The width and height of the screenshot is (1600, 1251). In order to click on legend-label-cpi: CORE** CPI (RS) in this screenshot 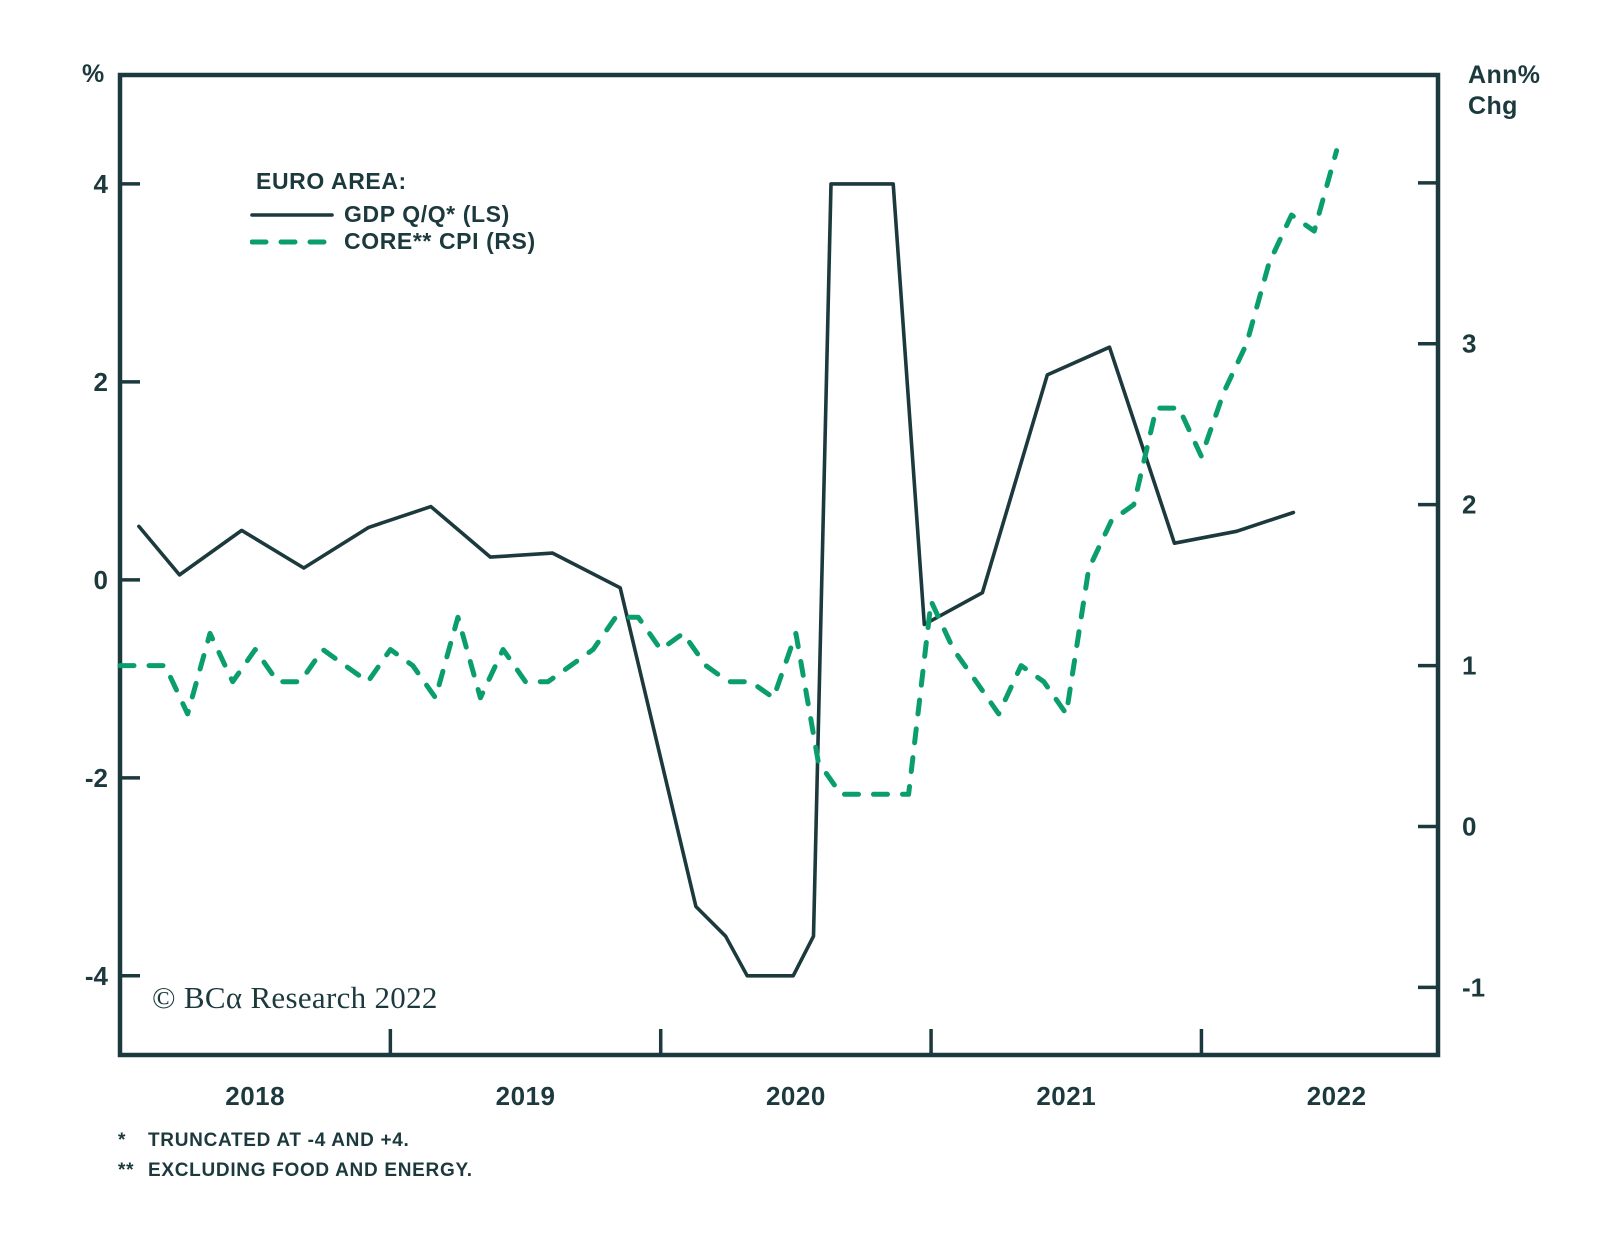, I will do `click(440, 241)`.